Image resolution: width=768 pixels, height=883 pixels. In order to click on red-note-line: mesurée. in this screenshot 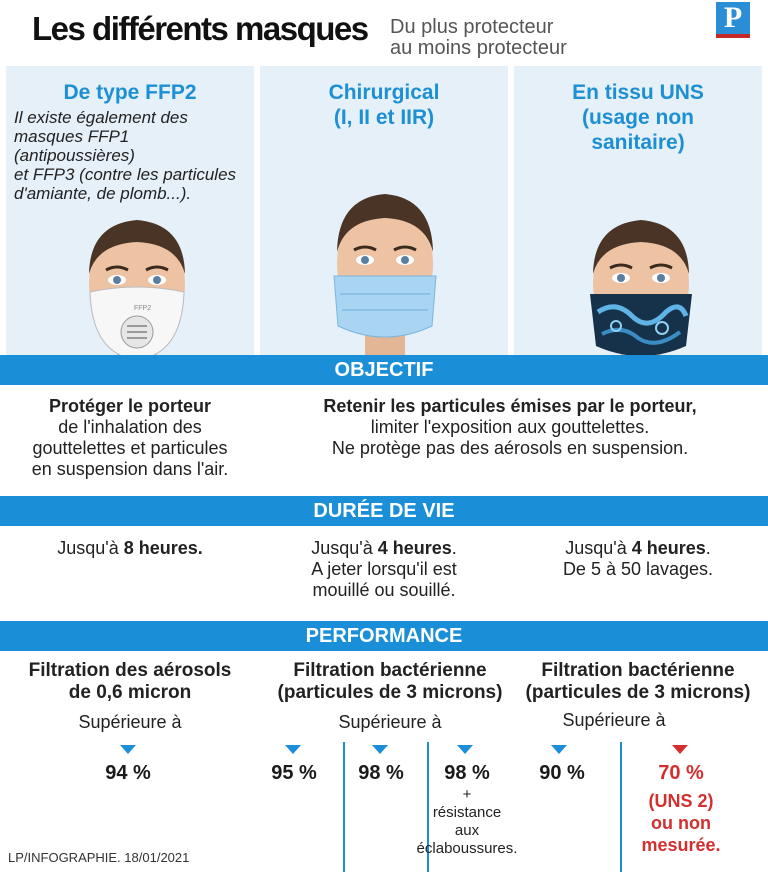, I will do `click(681, 845)`.